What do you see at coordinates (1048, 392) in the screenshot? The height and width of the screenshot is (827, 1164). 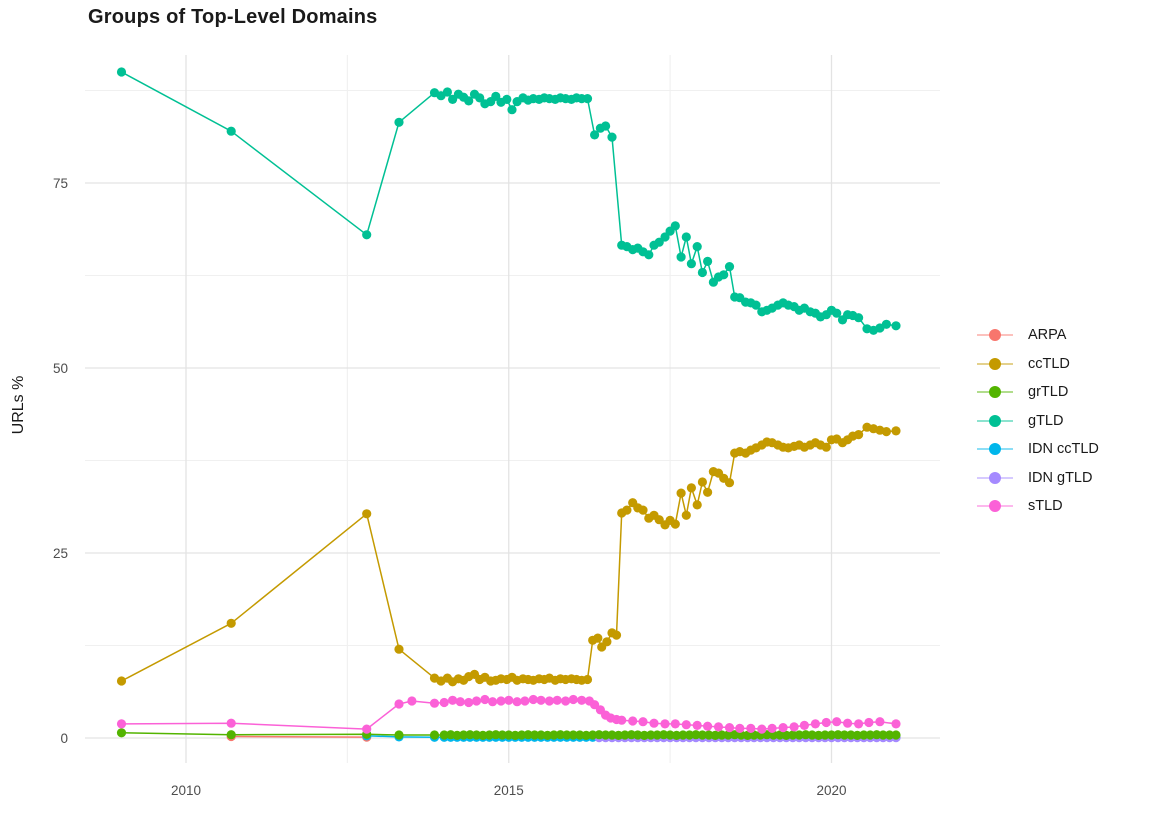 I see `legend-label: grTLD` at bounding box center [1048, 392].